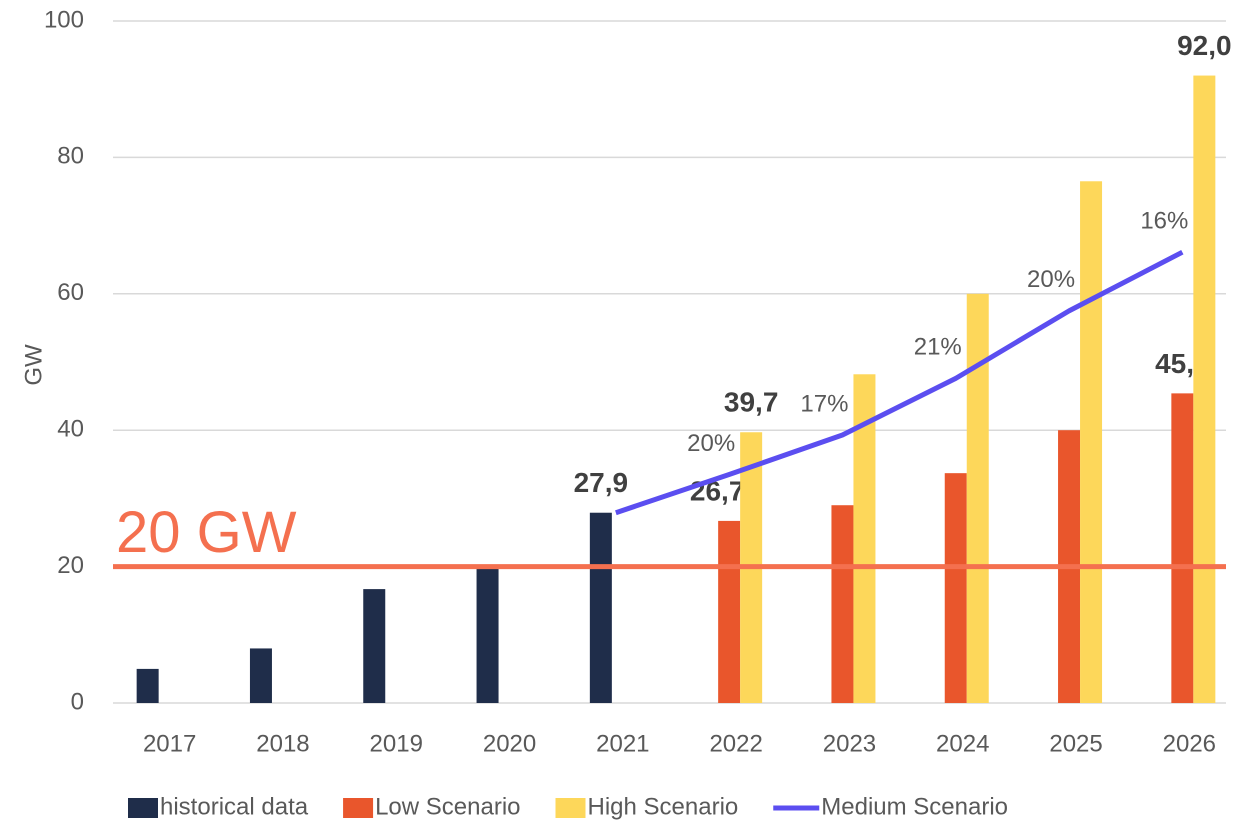  I want to click on growth-label: 16%, so click(1164, 221).